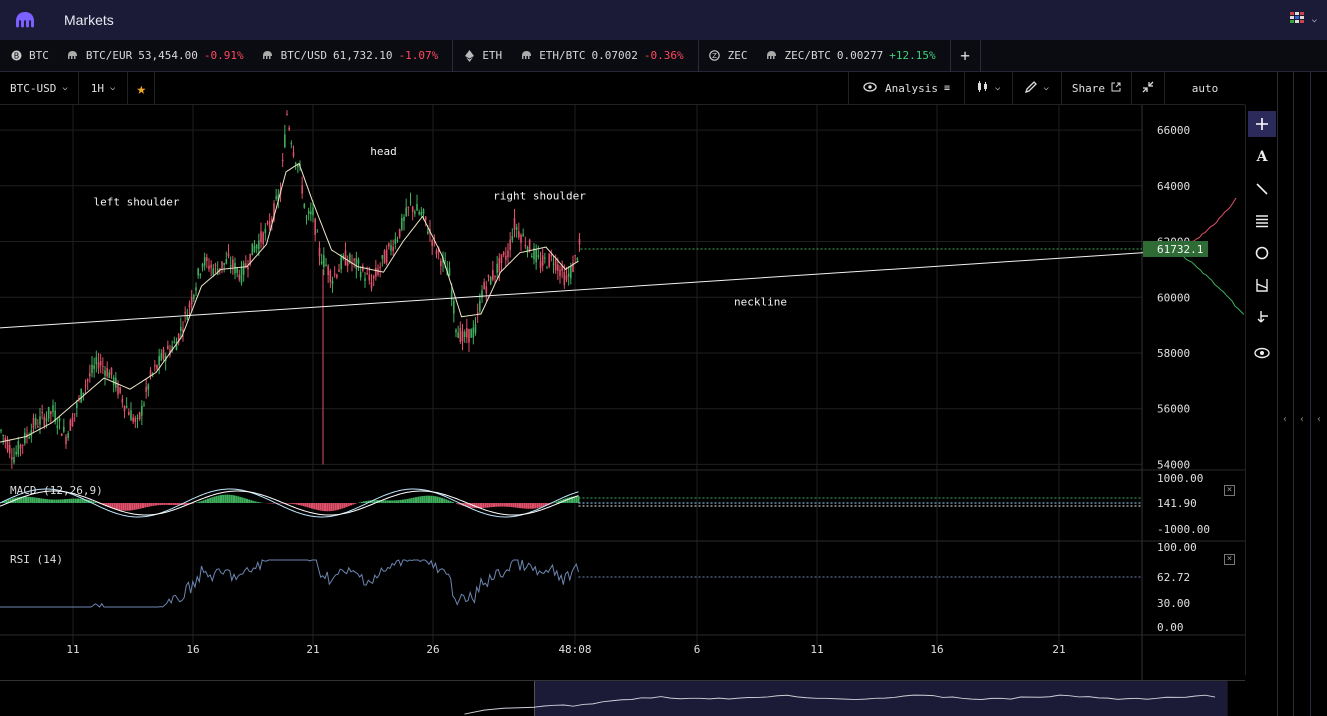 Image resolution: width=1327 pixels, height=716 pixels. What do you see at coordinates (56, 490) in the screenshot?
I see `macd-title: MACD (12,26,9)` at bounding box center [56, 490].